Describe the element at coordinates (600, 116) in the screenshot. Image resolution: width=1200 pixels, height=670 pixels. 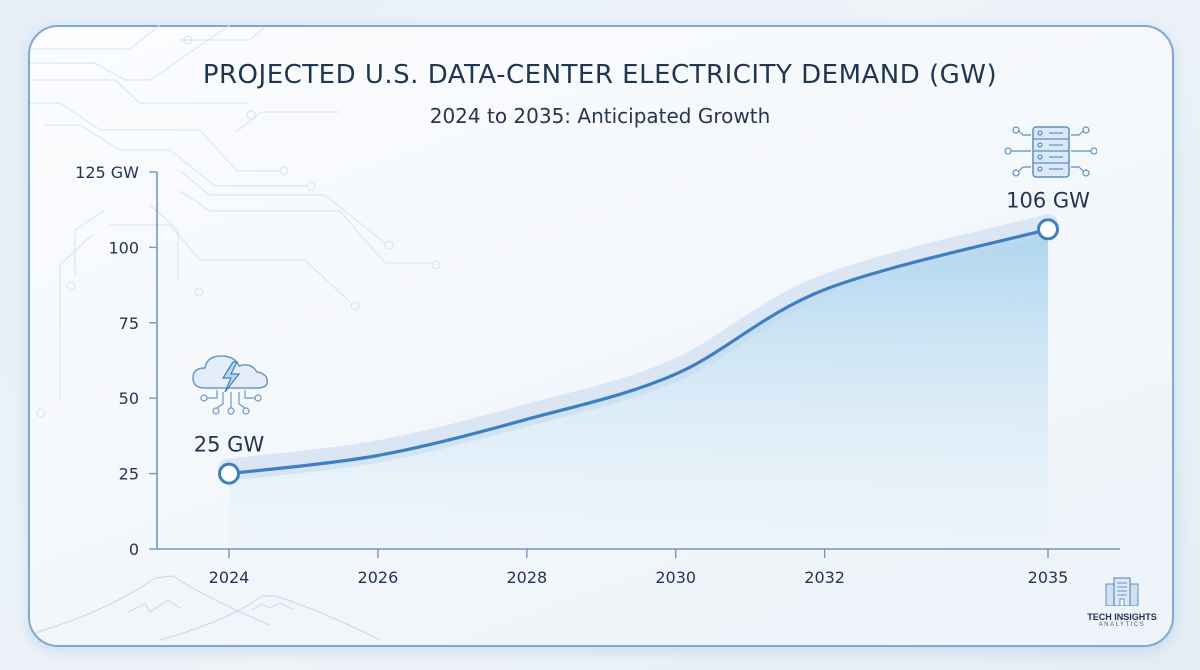
I see `chart-subtitle: 2024 to 2035: Anticipated Growth` at that location.